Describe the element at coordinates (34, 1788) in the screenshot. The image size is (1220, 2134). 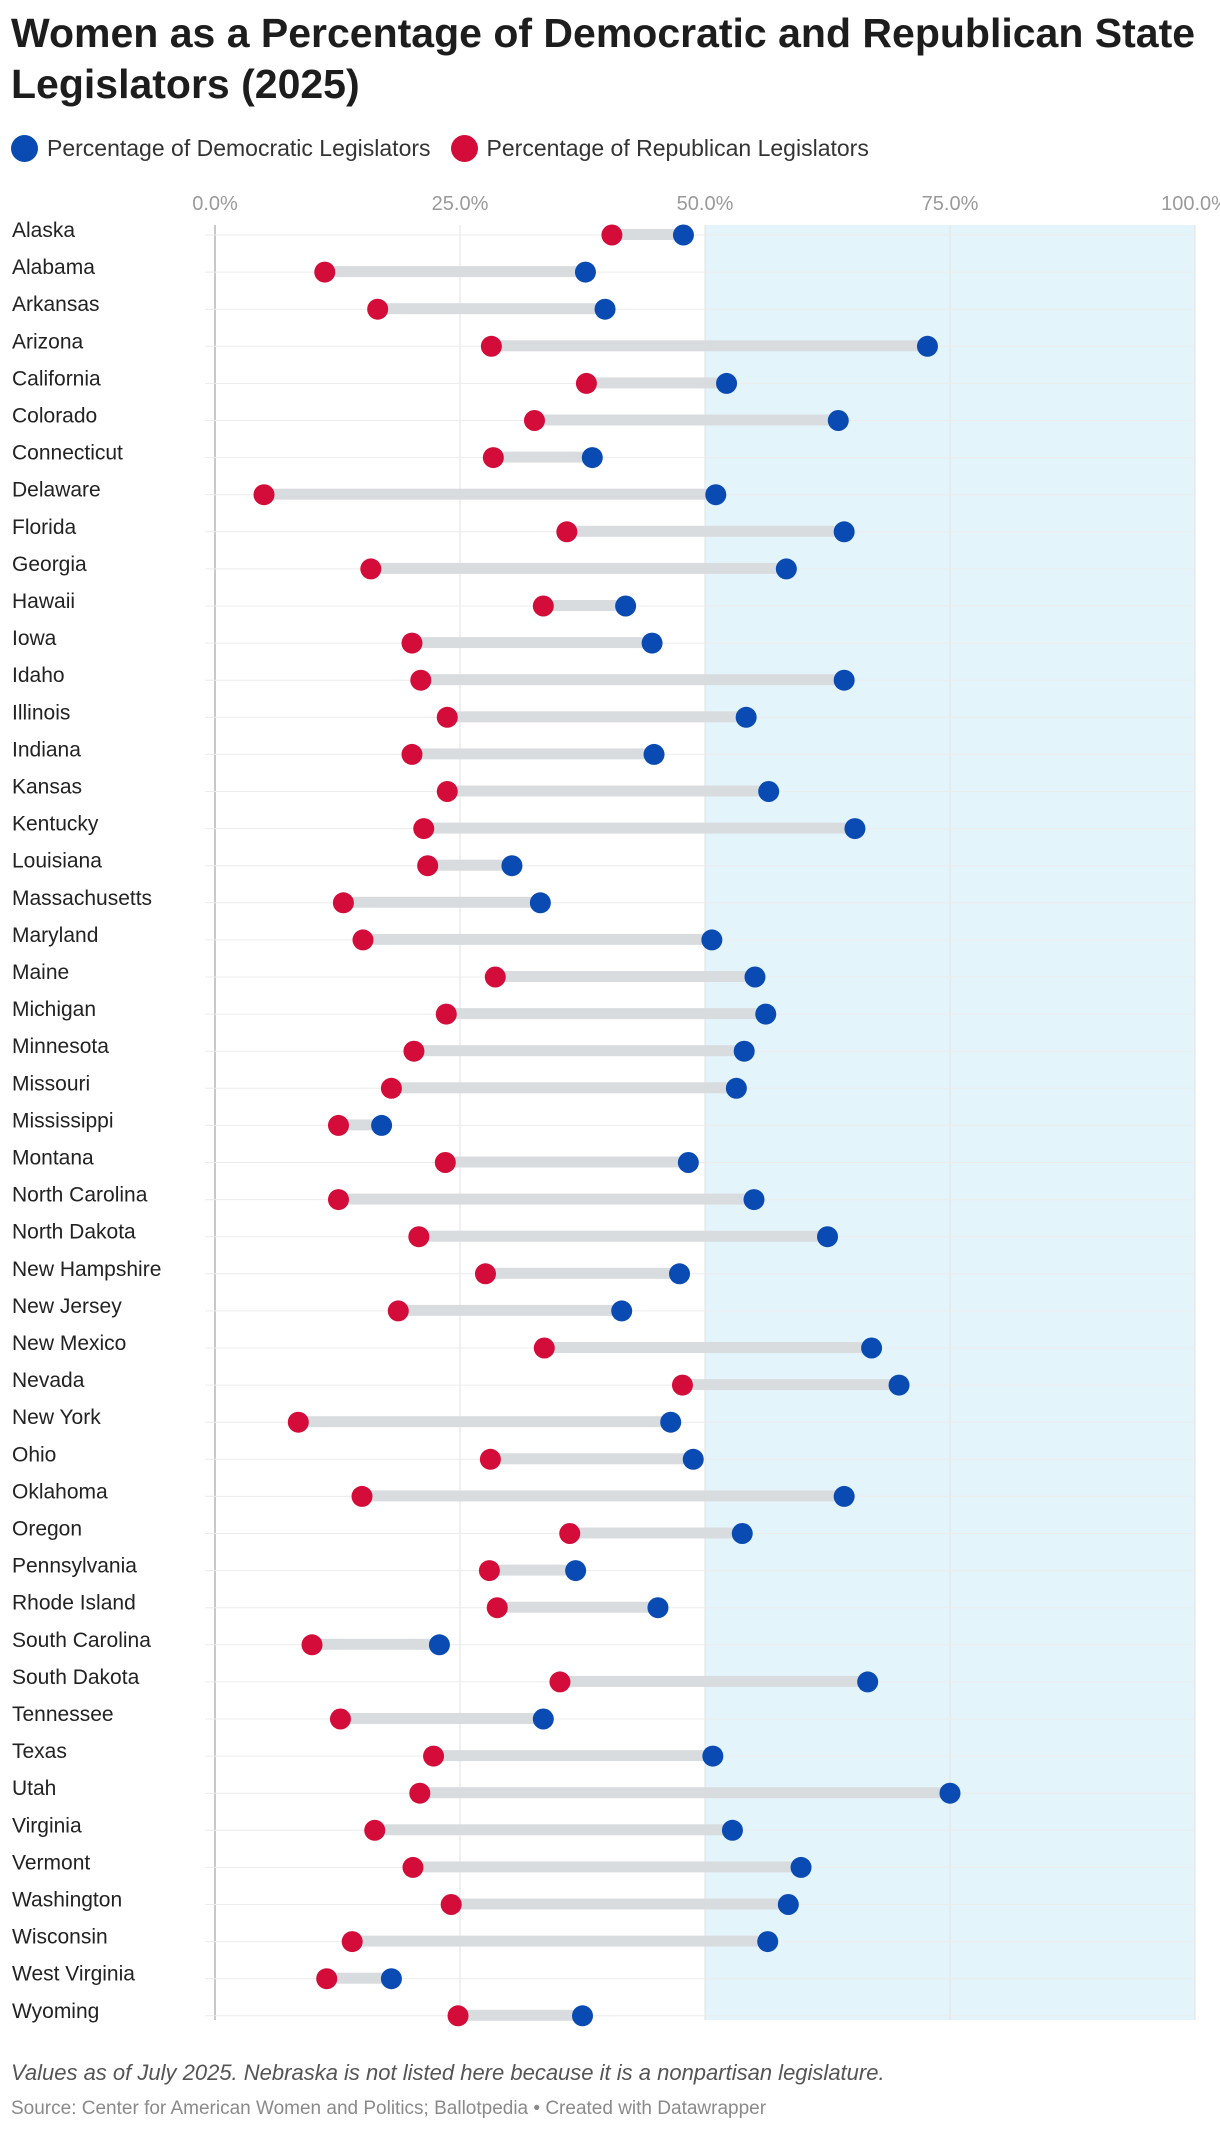
I see `state-label: Utah` at that location.